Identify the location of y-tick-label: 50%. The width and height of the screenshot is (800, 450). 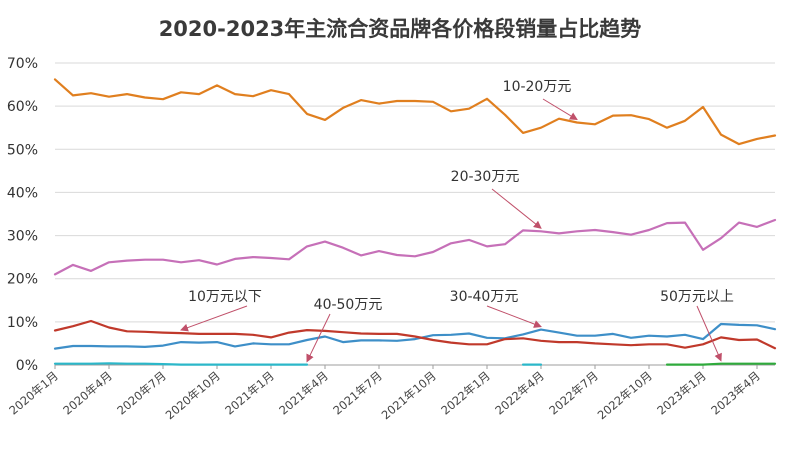
(22, 150).